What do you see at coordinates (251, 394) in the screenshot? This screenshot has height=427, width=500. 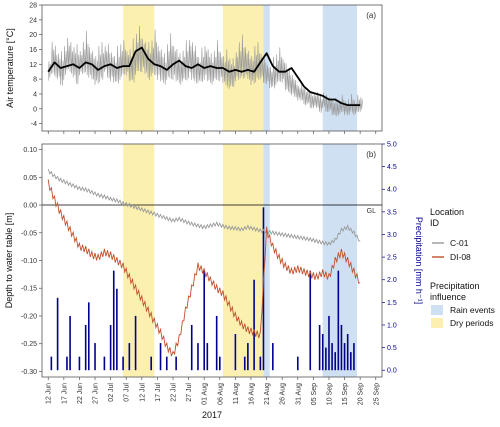 I see `x-tick-label: 16 Aug` at bounding box center [251, 394].